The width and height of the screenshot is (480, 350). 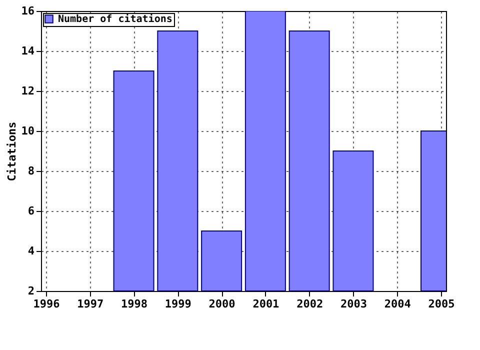 What do you see at coordinates (178, 304) in the screenshot?
I see `x-tick-label: 1999` at bounding box center [178, 304].